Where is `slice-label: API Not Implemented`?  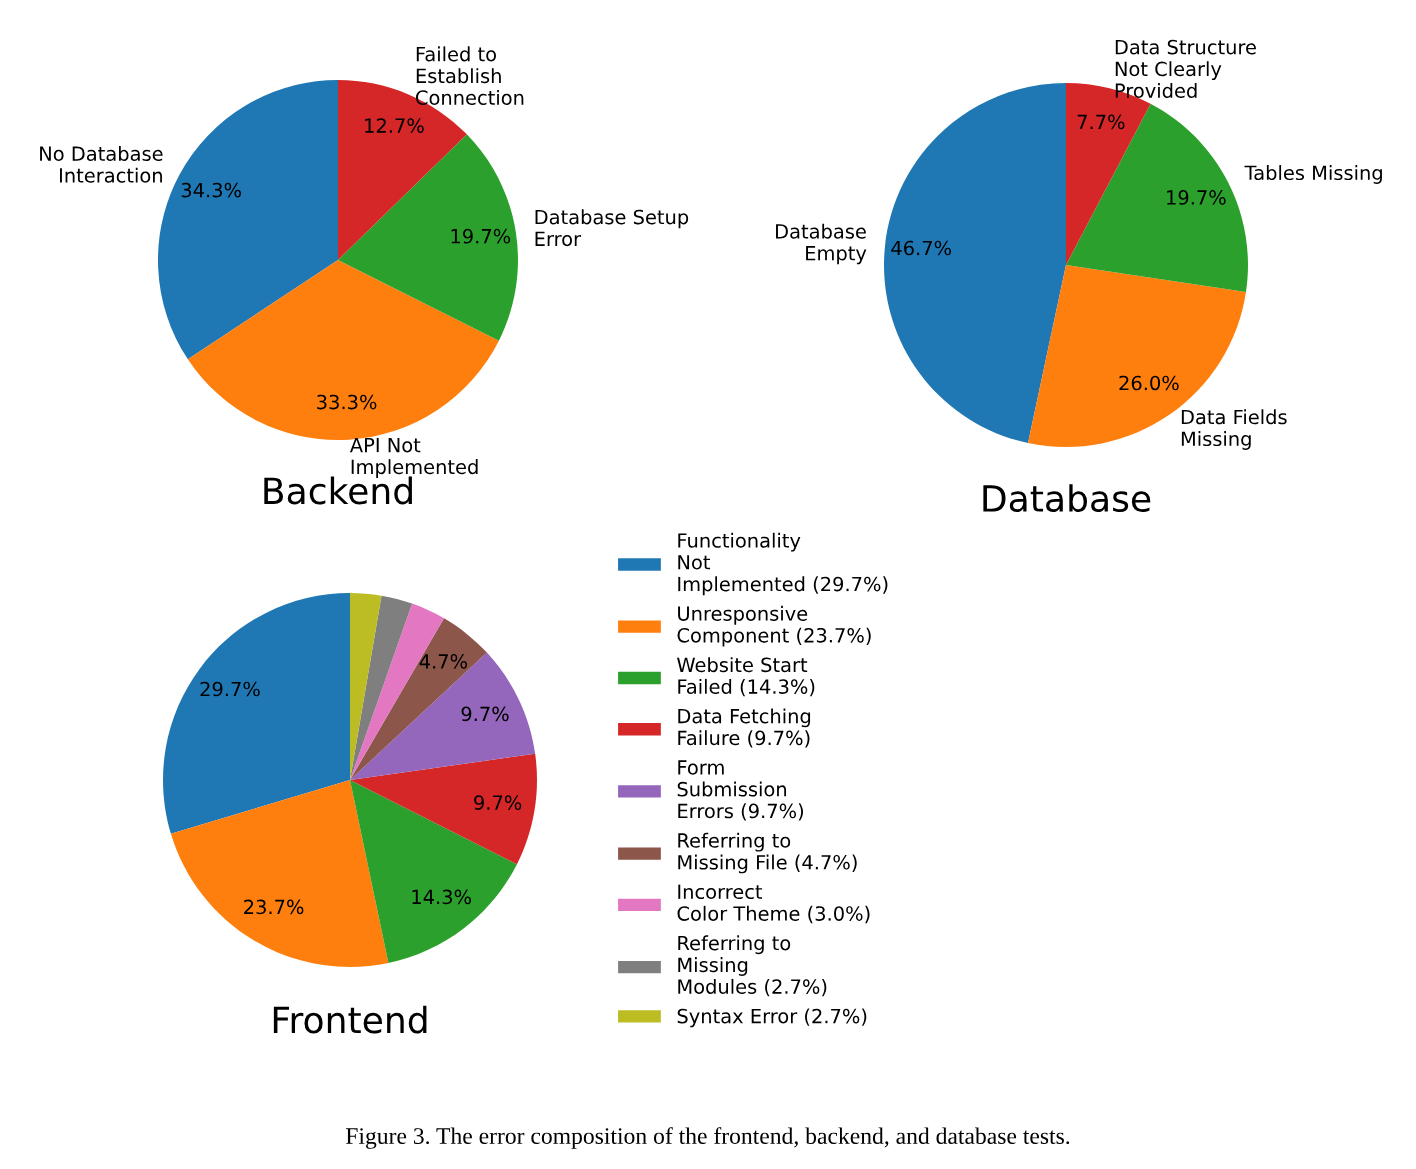
slice-label: API Not Implemented is located at coordinates (413, 457).